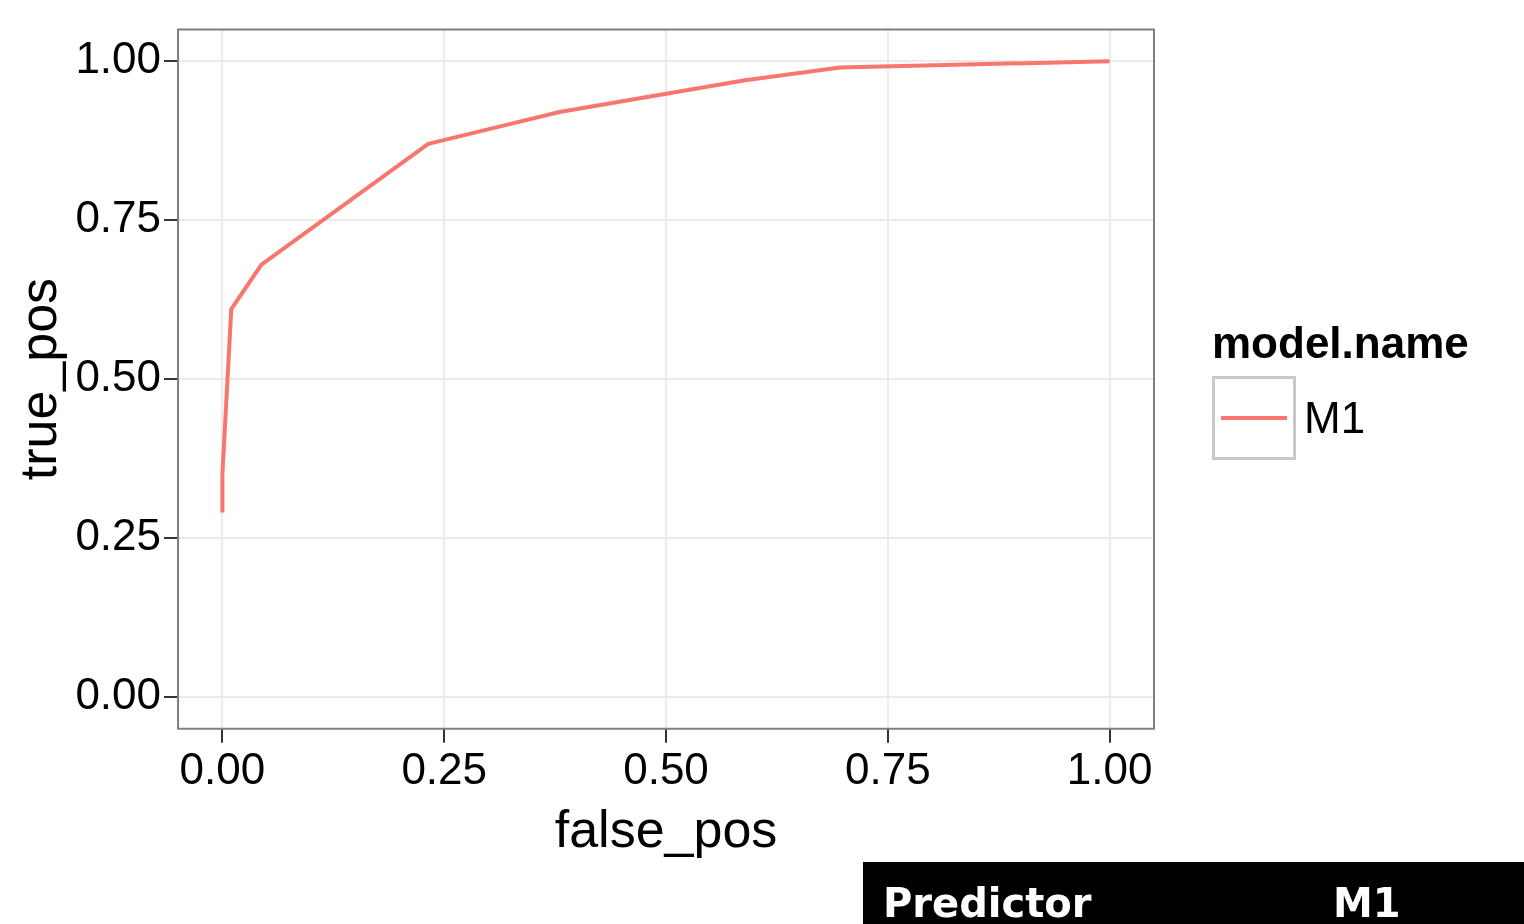 The height and width of the screenshot is (924, 1524). What do you see at coordinates (444, 769) in the screenshot?
I see `x-tick-label: 0.25` at bounding box center [444, 769].